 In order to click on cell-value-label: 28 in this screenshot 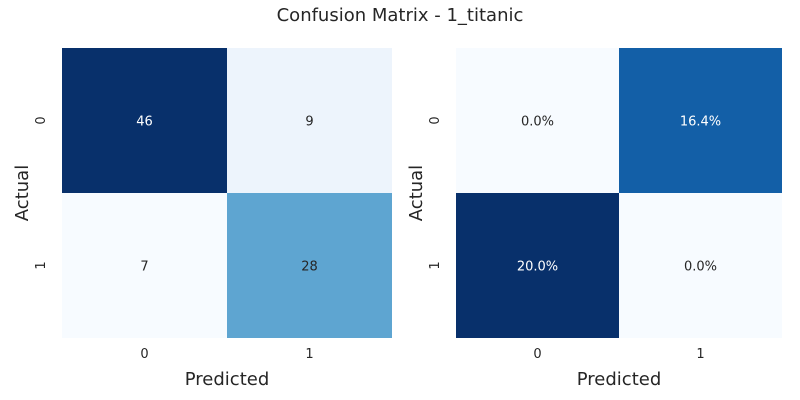, I will do `click(309, 267)`.